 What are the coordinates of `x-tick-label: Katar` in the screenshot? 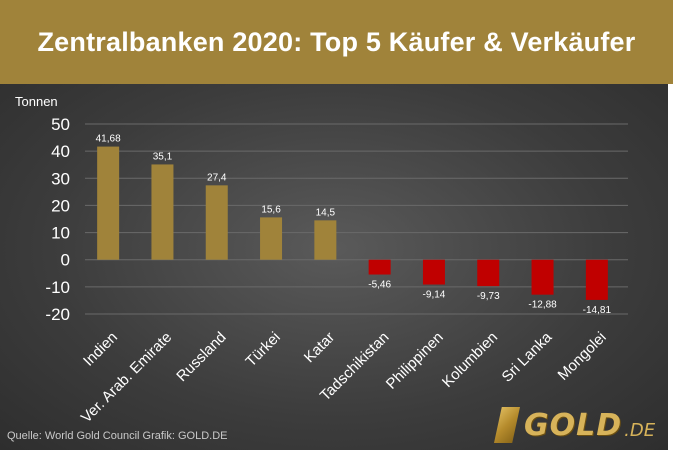 It's located at (319, 347).